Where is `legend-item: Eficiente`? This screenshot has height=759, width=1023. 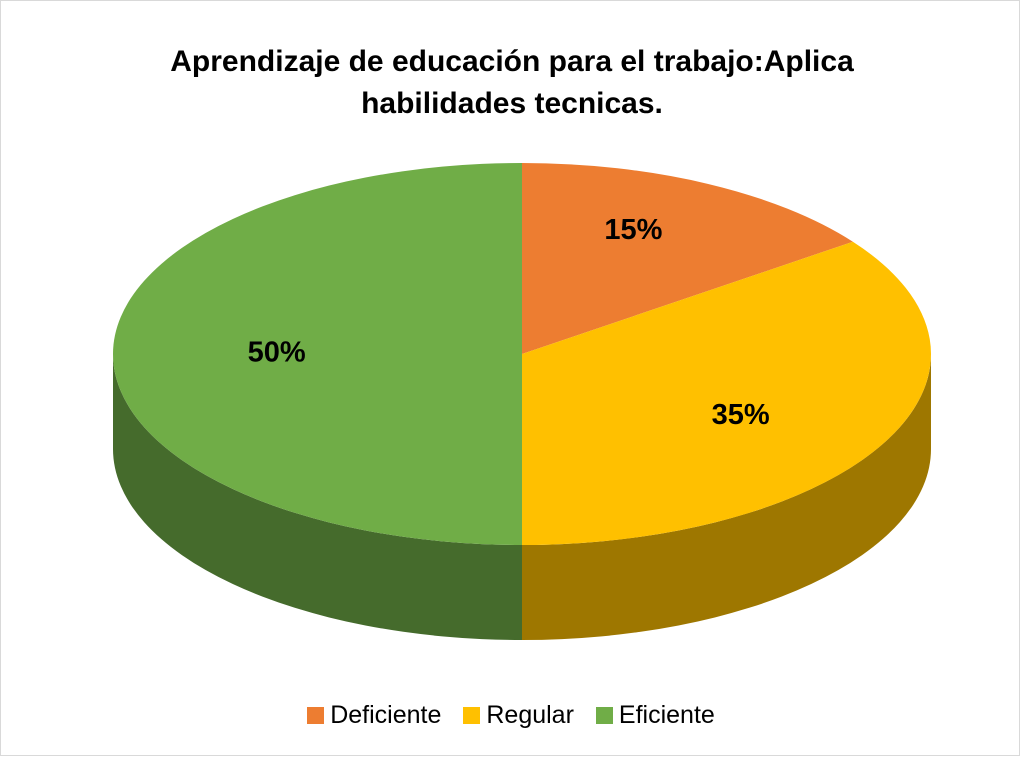 legend-item: Eficiente is located at coordinates (655, 715).